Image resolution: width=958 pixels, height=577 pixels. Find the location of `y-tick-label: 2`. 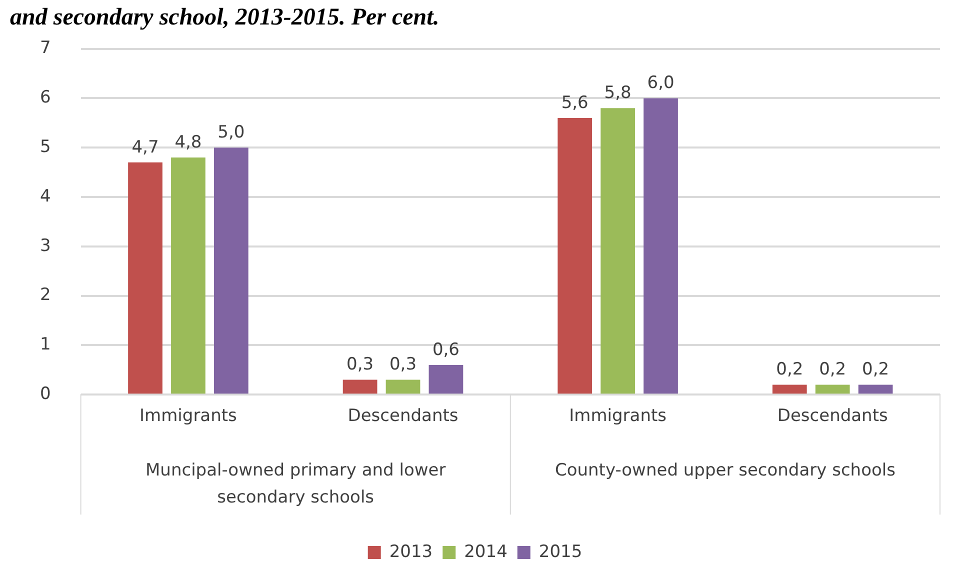

y-tick-label: 2 is located at coordinates (45, 295).